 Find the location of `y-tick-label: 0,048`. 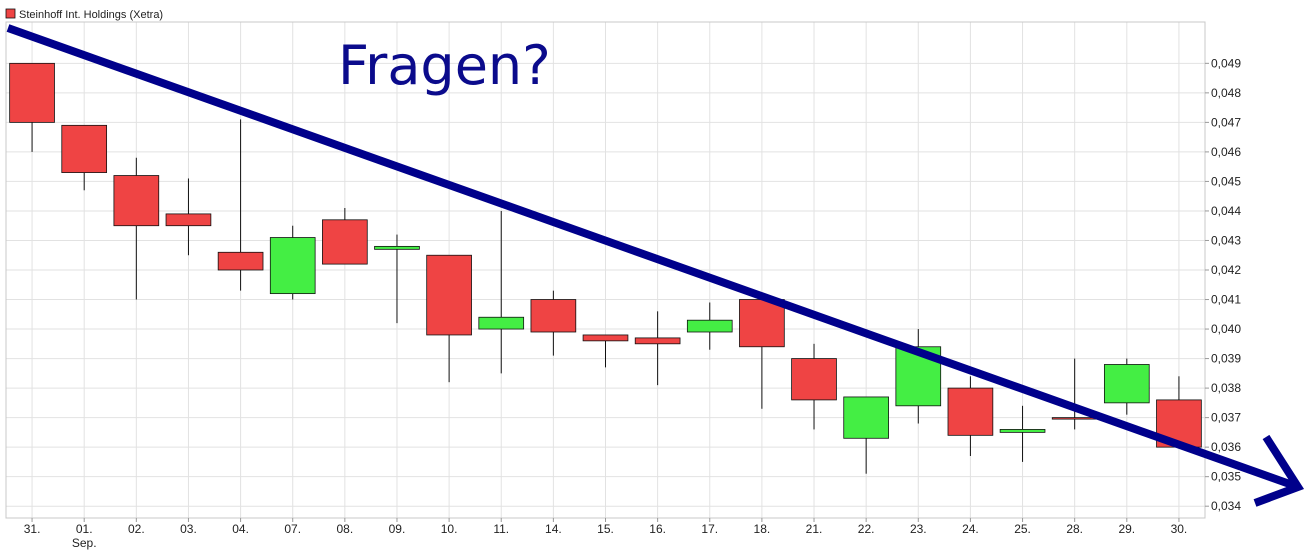

y-tick-label: 0,048 is located at coordinates (1226, 93).